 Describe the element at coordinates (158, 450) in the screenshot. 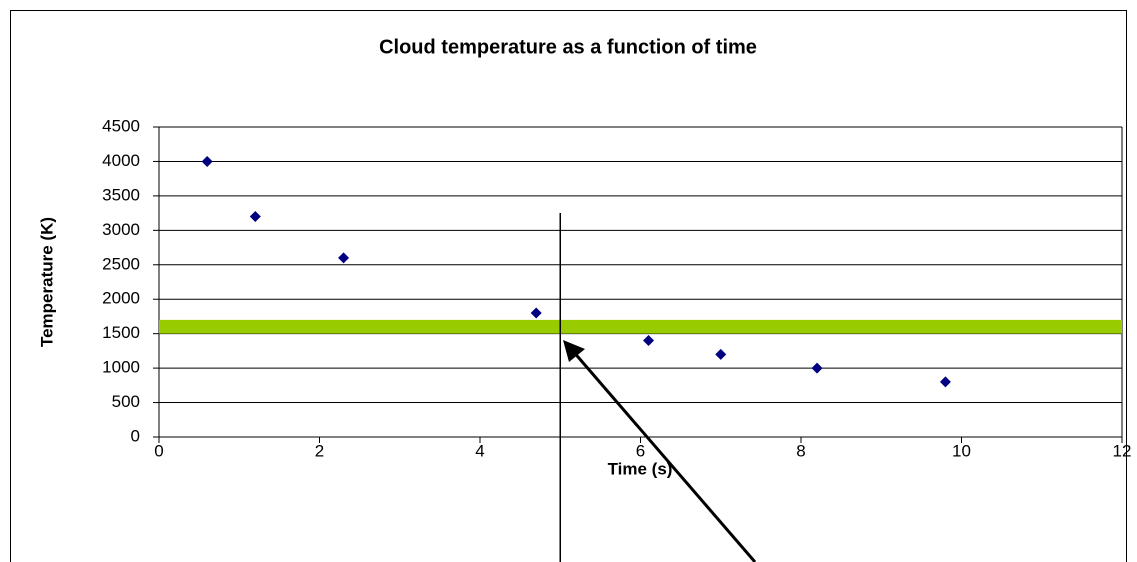

I see `x-tick-label: 0` at that location.